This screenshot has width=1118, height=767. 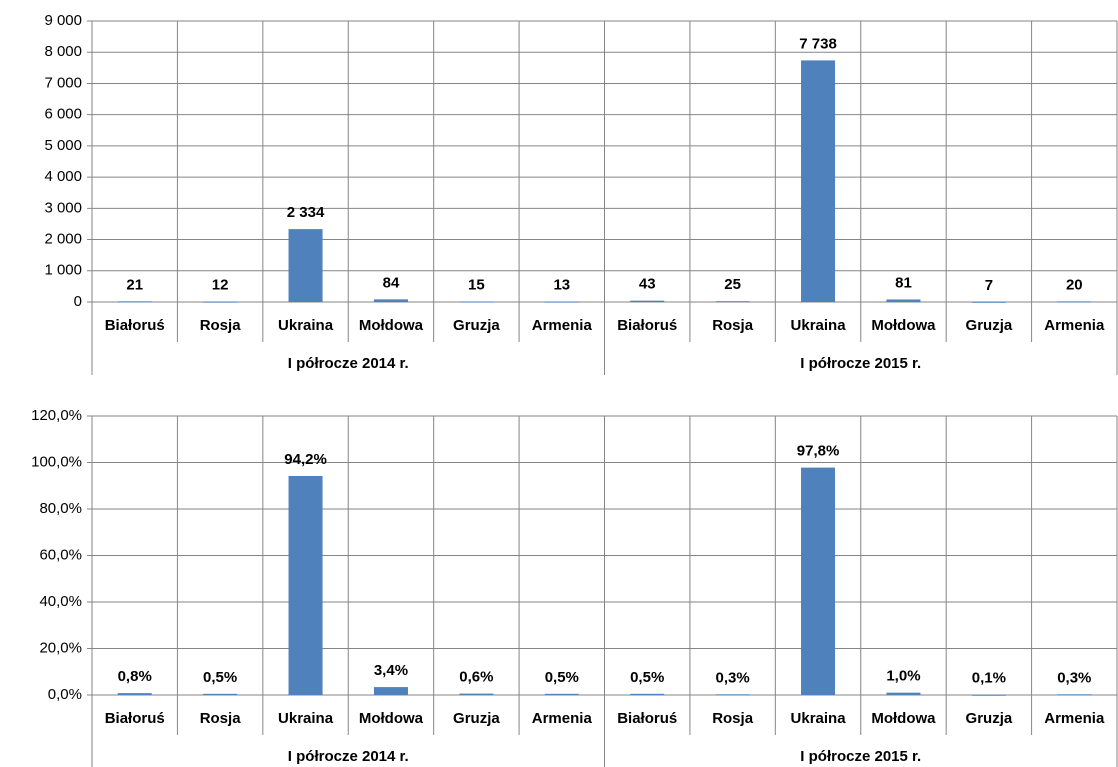 What do you see at coordinates (476, 677) in the screenshot?
I see `data-label: 0,6%` at bounding box center [476, 677].